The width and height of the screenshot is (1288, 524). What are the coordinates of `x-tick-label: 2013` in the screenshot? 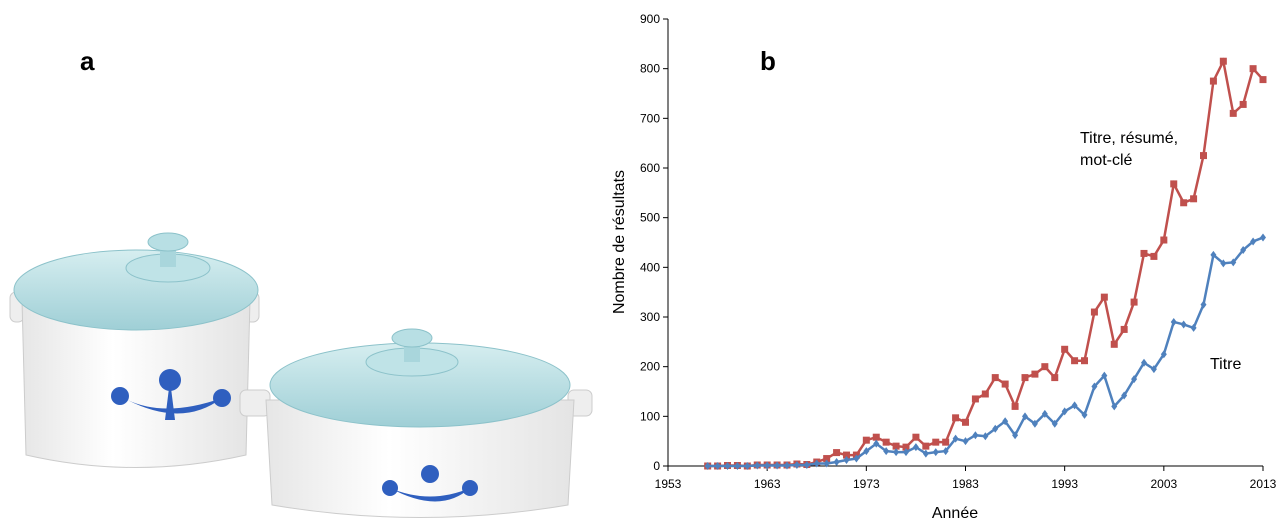 It's located at (1263, 484).